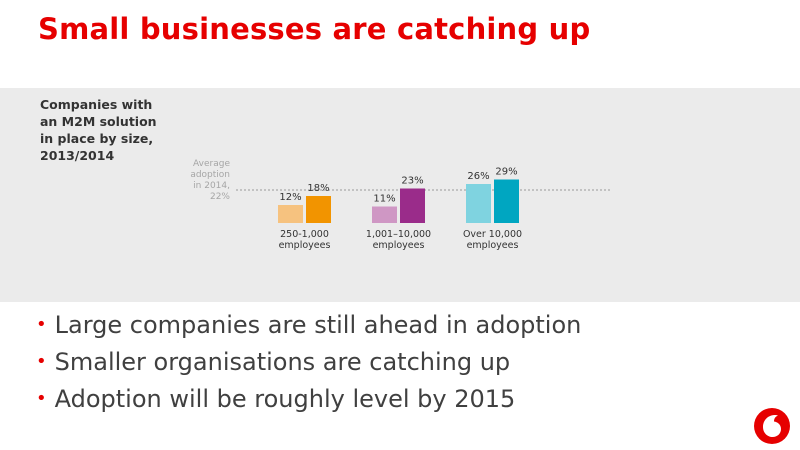 The image size is (800, 450). What do you see at coordinates (506, 172) in the screenshot?
I see `data-label: 29%` at bounding box center [506, 172].